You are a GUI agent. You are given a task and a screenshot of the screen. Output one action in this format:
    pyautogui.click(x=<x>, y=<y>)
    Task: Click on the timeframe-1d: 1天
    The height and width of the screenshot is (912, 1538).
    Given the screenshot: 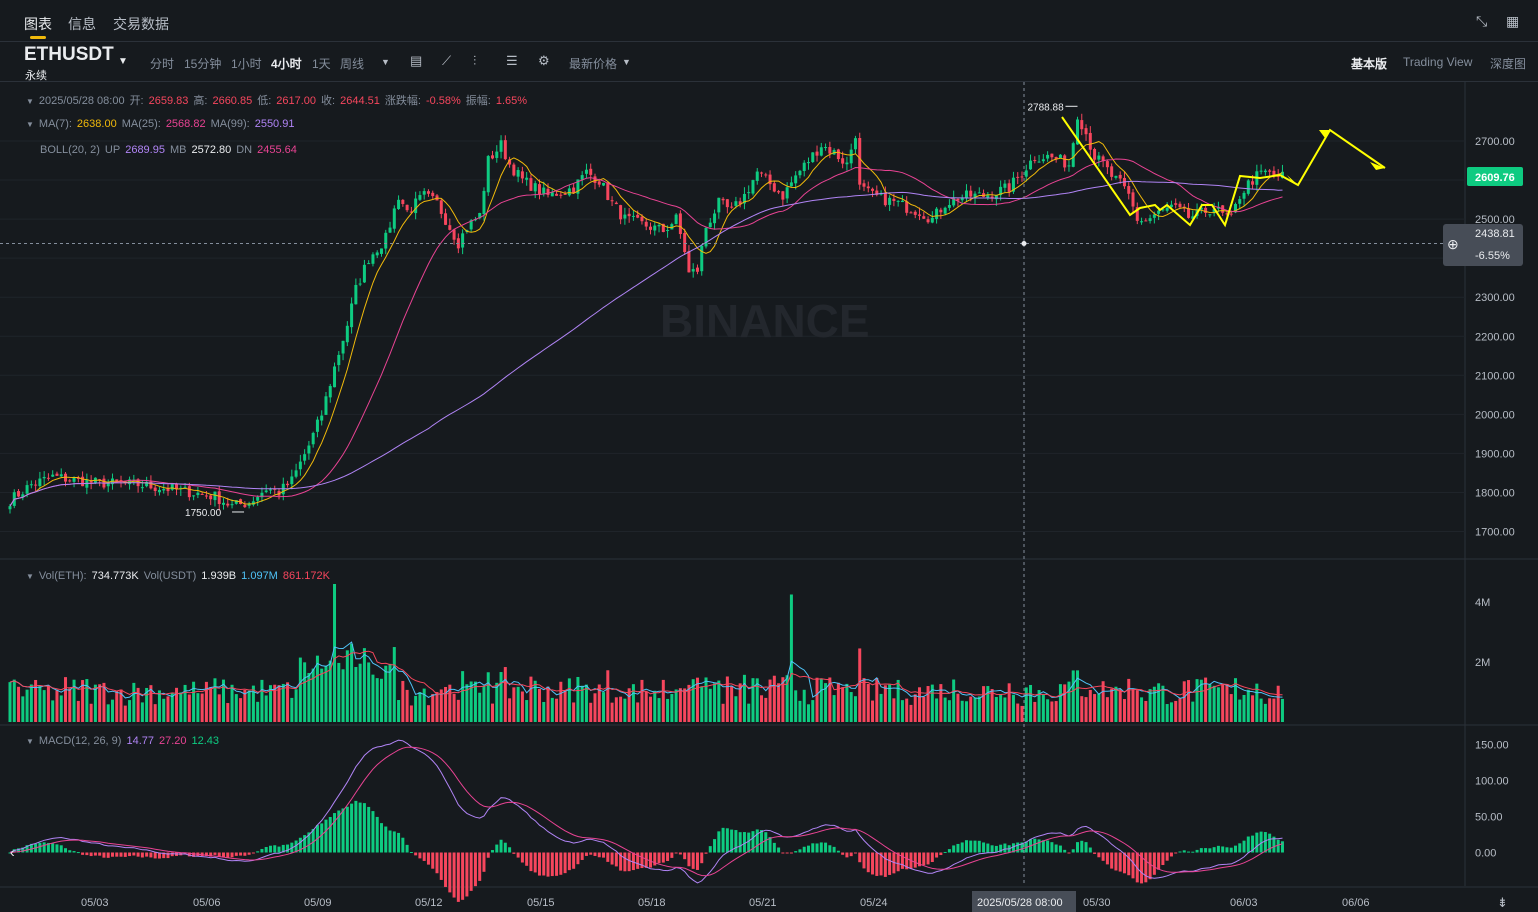 What is the action you would take?
    pyautogui.click(x=321, y=64)
    